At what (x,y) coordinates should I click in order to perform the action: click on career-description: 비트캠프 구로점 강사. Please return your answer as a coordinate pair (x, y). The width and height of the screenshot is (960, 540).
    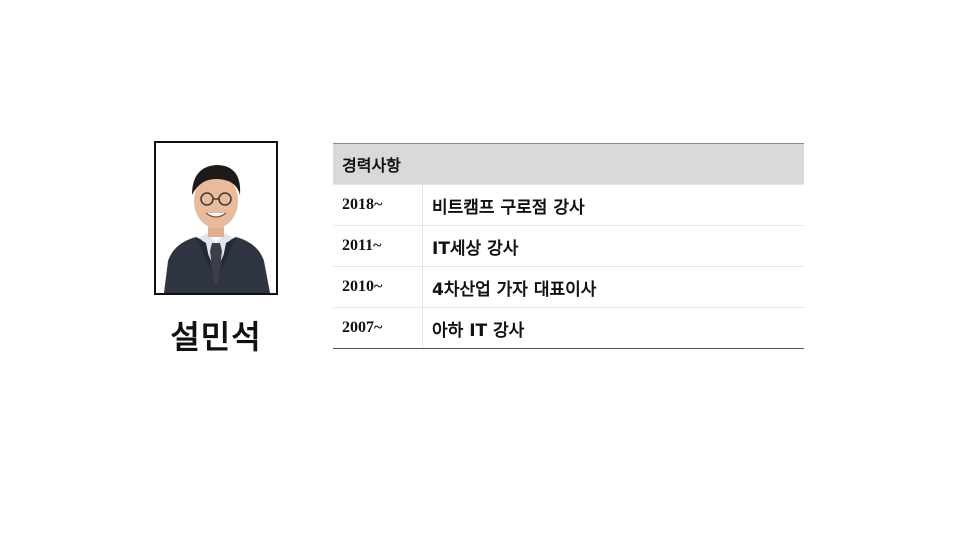
    Looking at the image, I should click on (613, 205).